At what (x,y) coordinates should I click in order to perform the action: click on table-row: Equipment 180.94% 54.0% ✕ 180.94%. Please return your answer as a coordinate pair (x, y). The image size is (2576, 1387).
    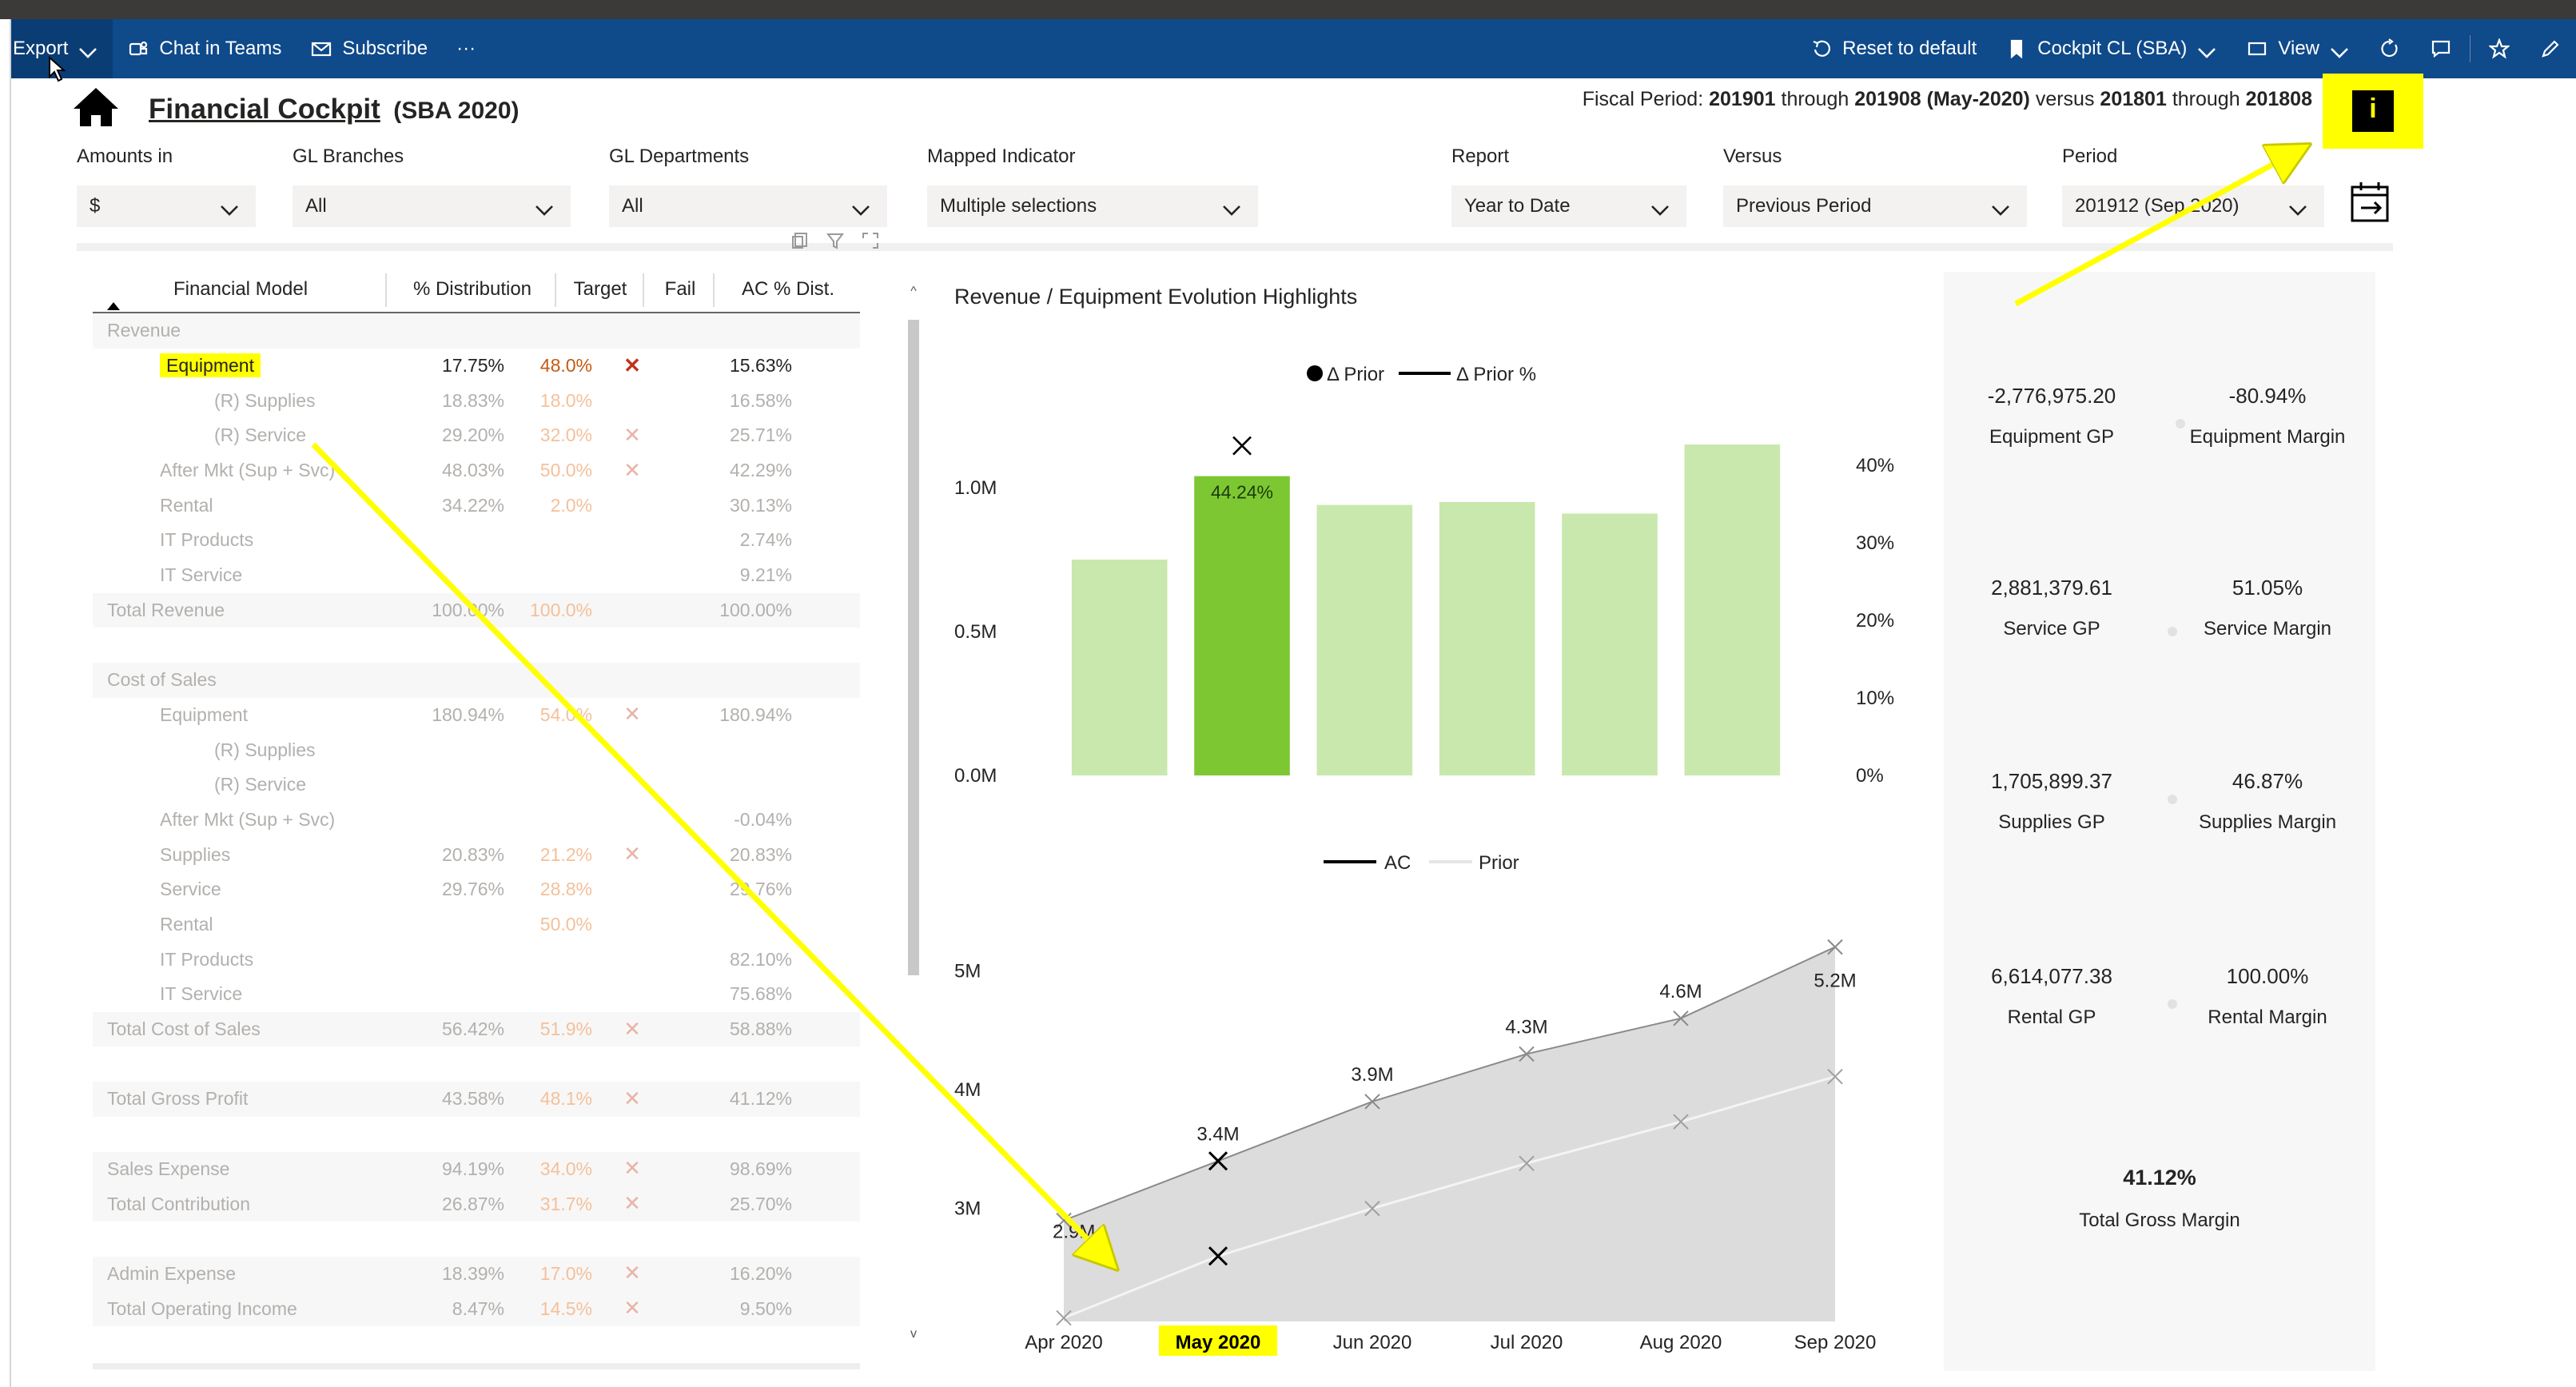
    Looking at the image, I should click on (477, 715).